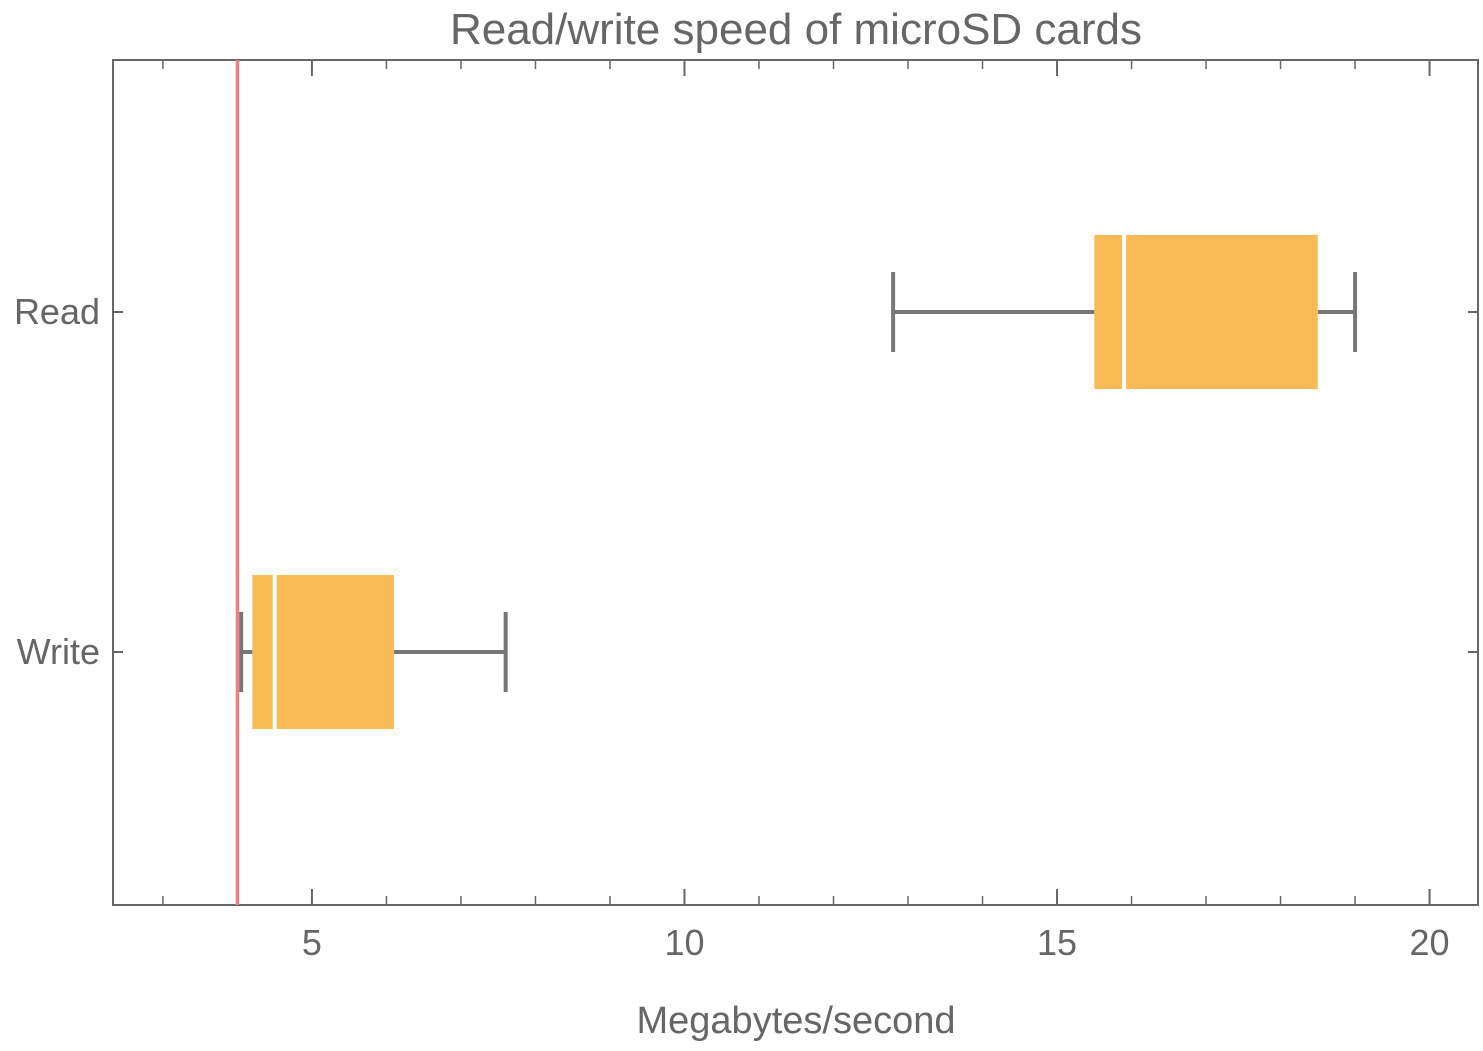  I want to click on x-axis-label: Megabytes/second, so click(796, 1021).